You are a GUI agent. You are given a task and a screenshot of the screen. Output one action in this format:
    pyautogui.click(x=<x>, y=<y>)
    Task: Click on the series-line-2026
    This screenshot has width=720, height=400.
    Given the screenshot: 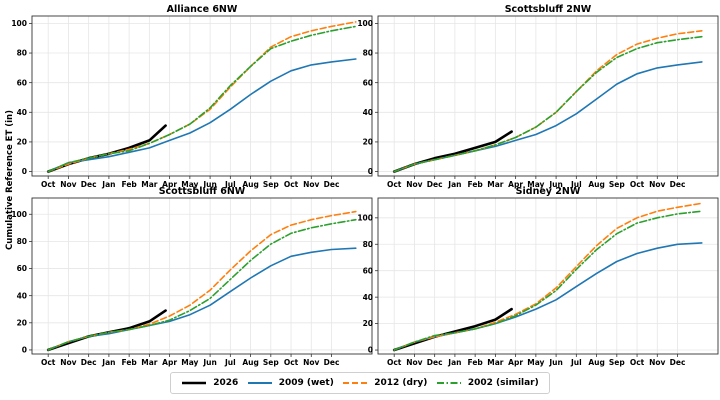 What is the action you would take?
    pyautogui.click(x=106, y=330)
    